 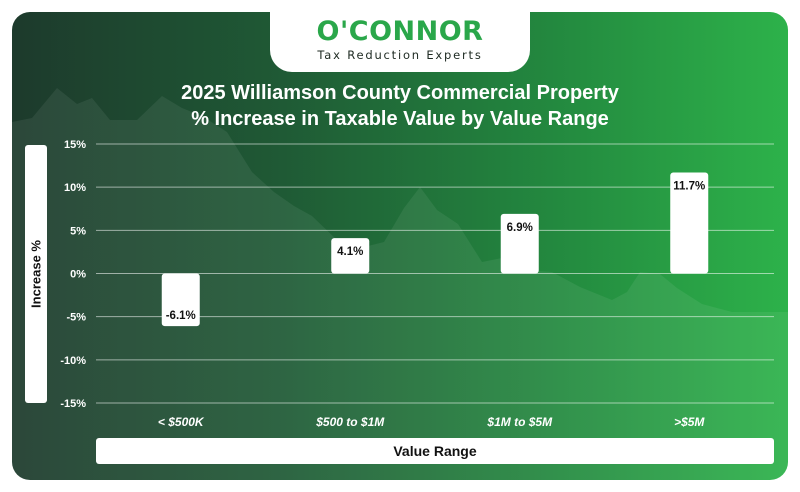 What do you see at coordinates (181, 316) in the screenshot?
I see `bar-value-label: -6.1%` at bounding box center [181, 316].